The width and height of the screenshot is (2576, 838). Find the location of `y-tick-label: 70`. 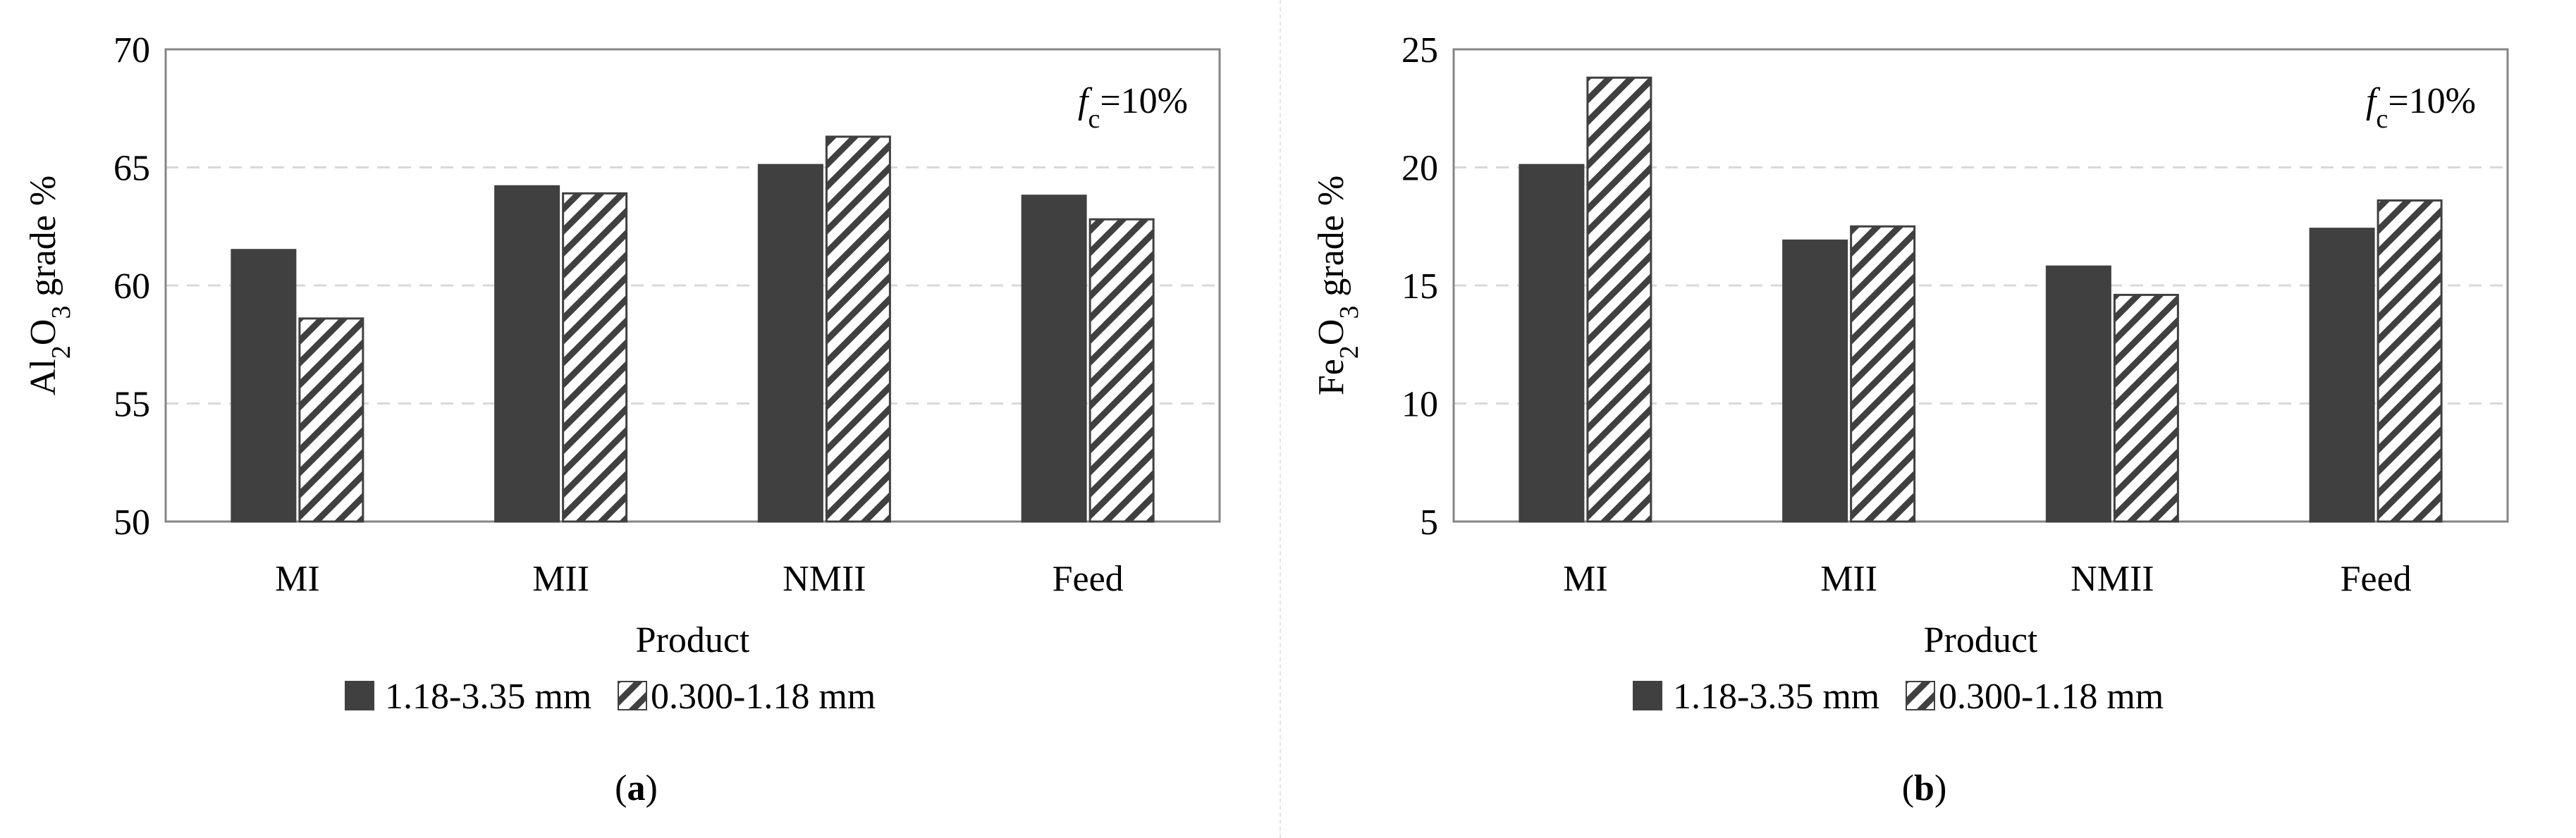

y-tick-label: 70 is located at coordinates (132, 50).